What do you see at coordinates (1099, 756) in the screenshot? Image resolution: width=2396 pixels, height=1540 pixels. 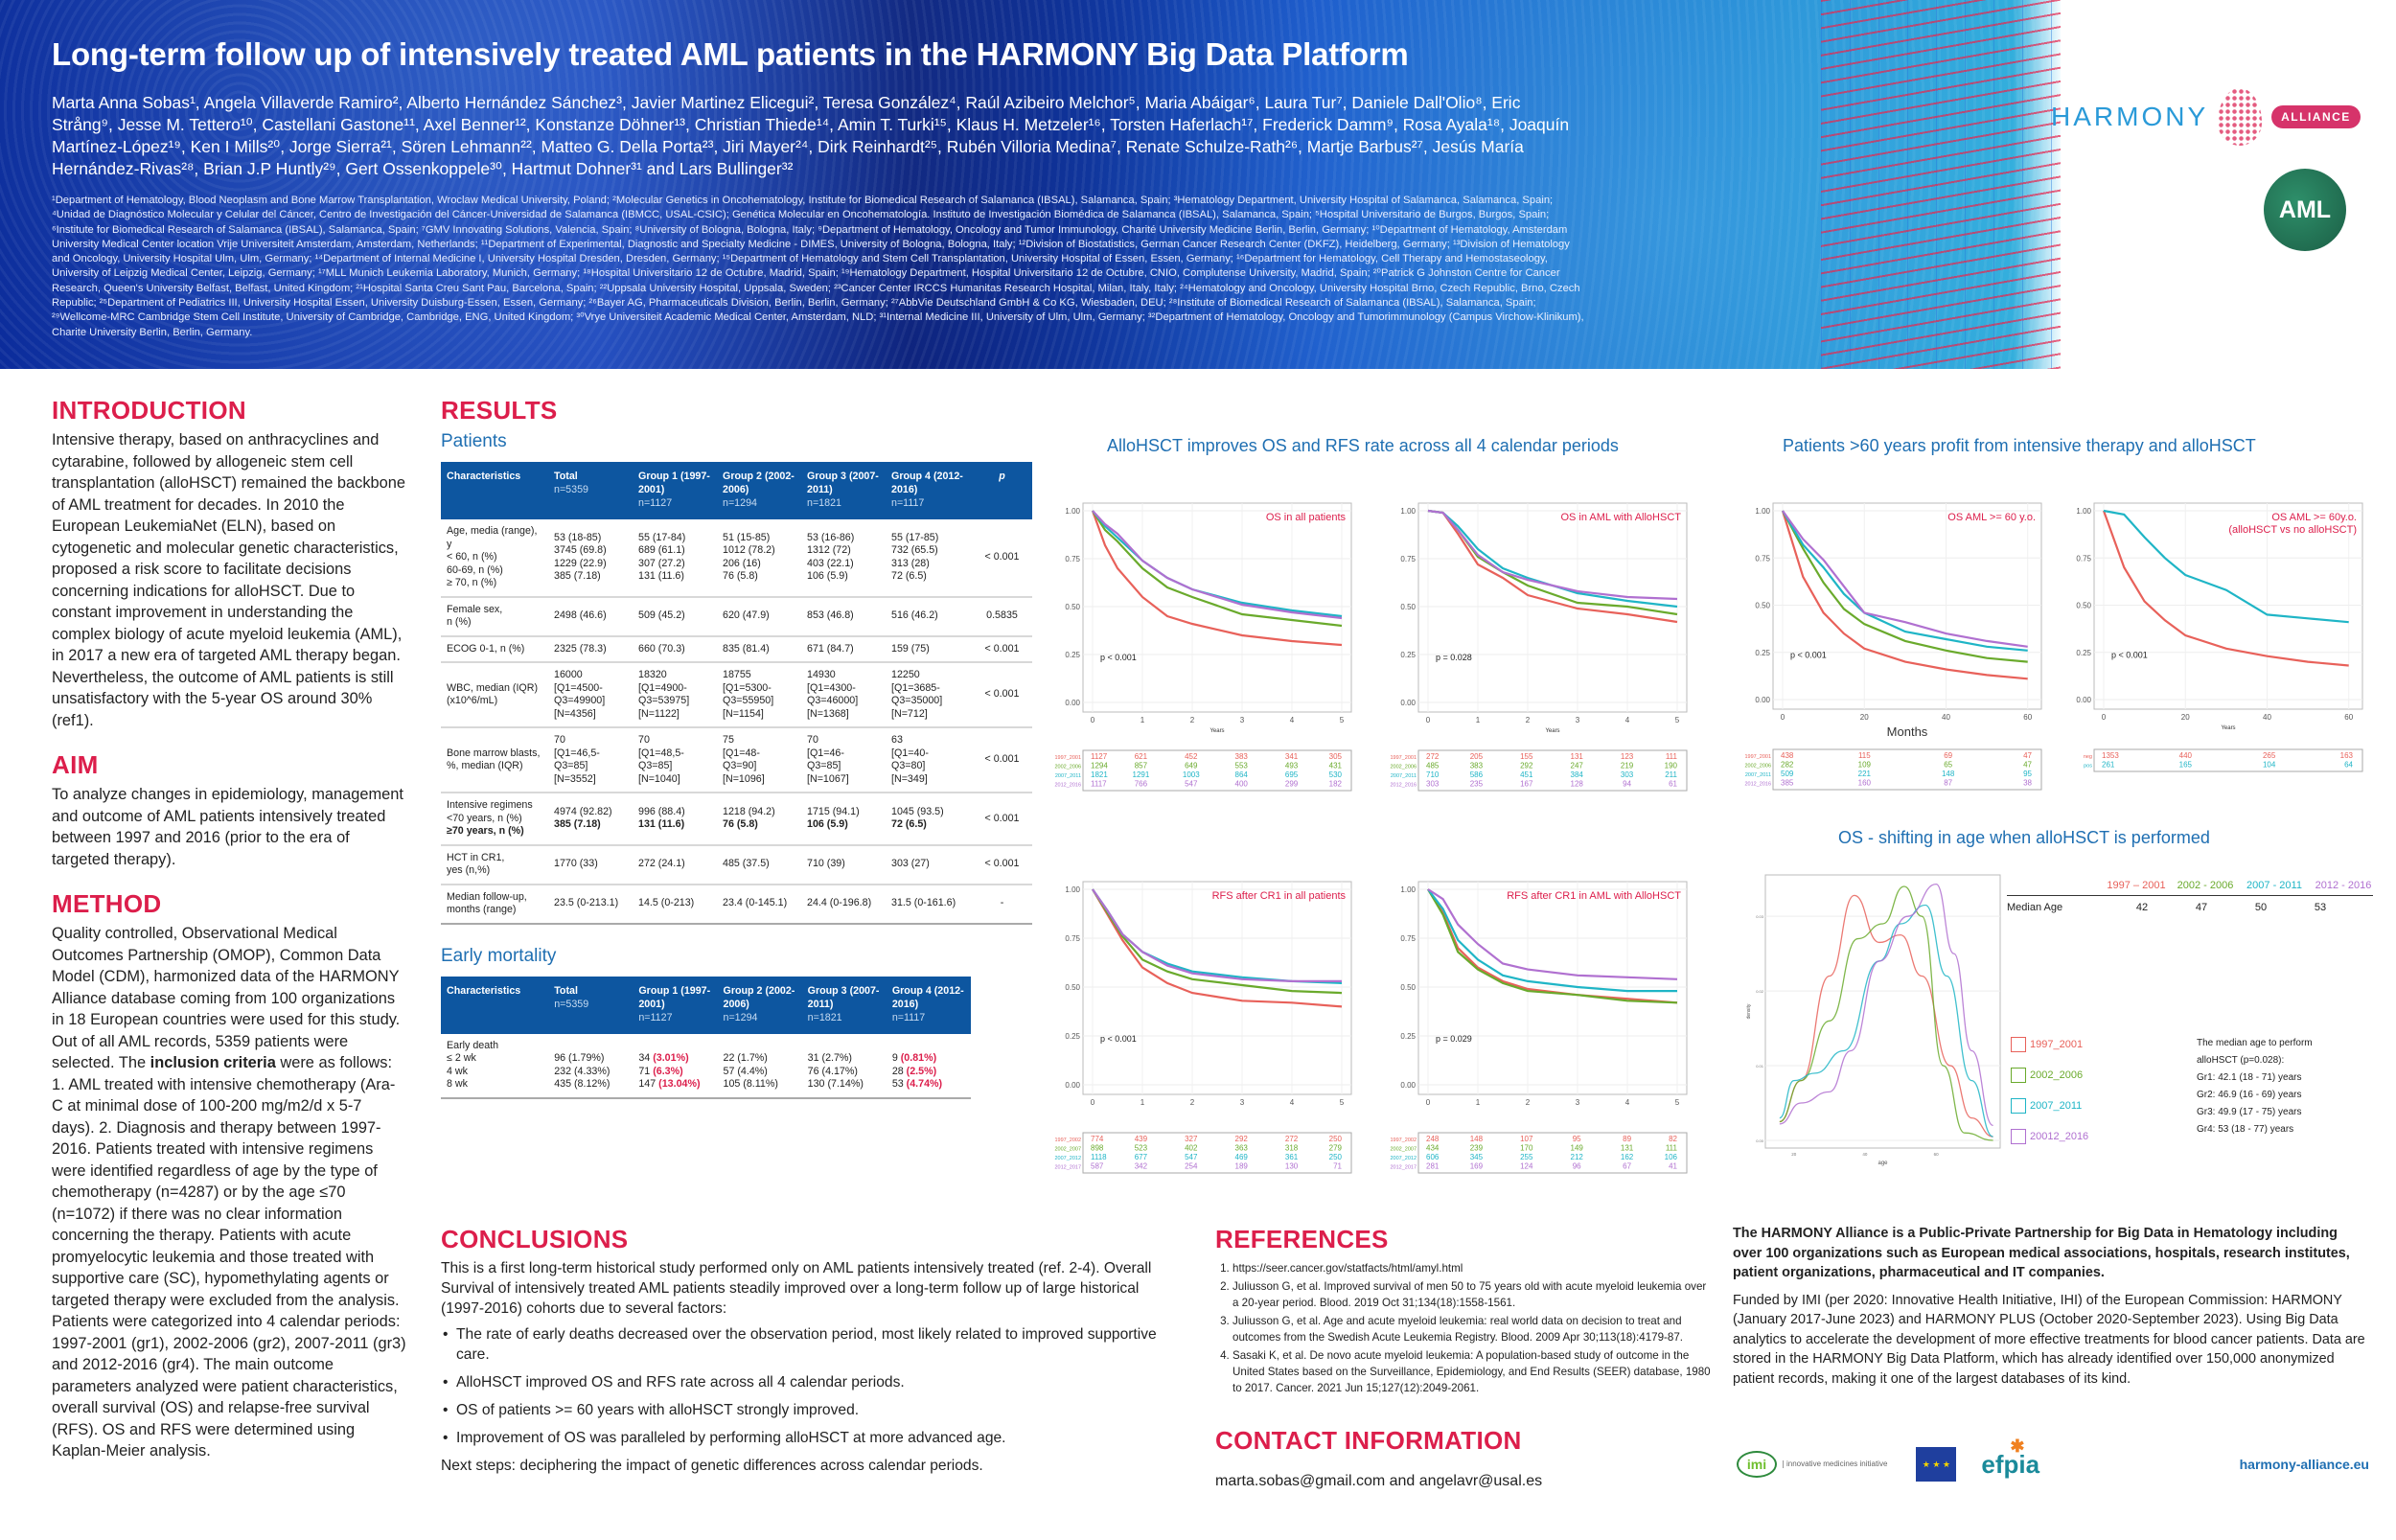 I see `risk-table-value: 1127` at bounding box center [1099, 756].